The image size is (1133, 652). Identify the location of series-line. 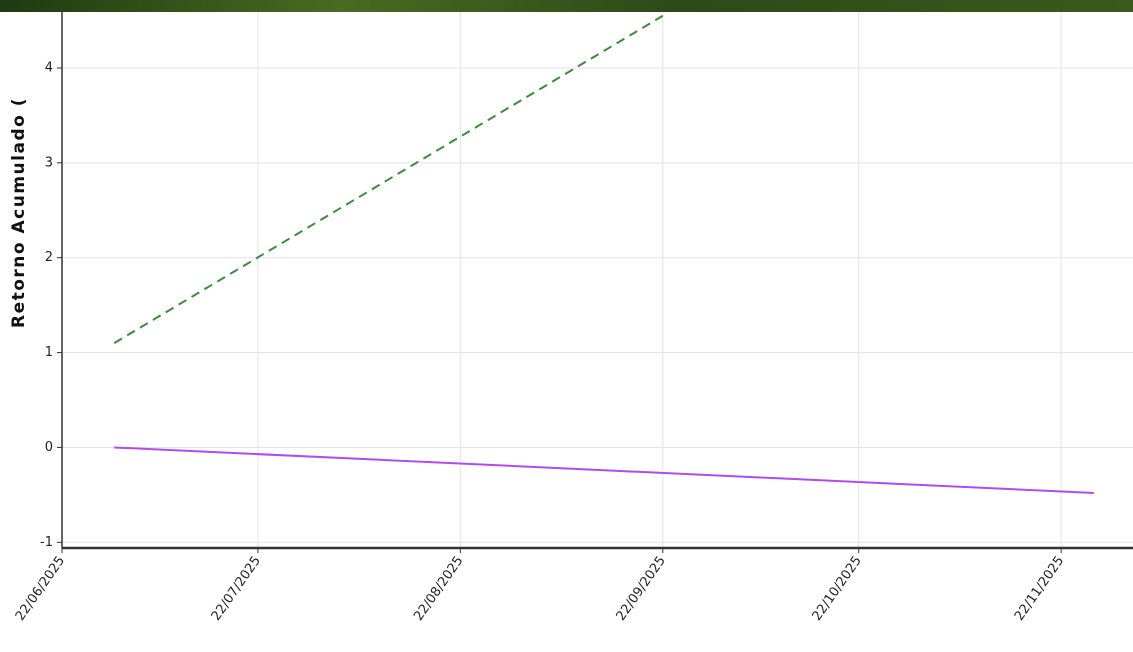
(604, 470).